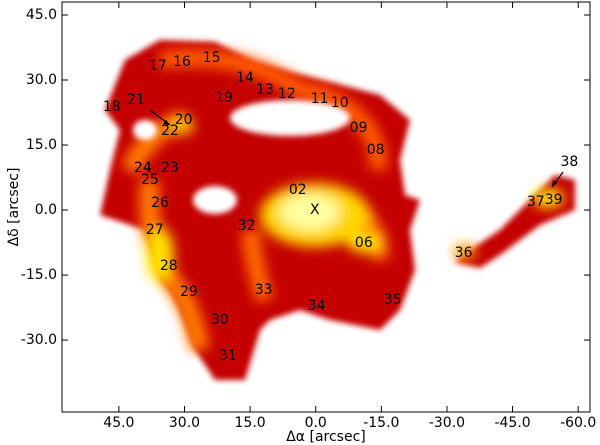  I want to click on x-tick-label: -15.0, so click(381, 423).